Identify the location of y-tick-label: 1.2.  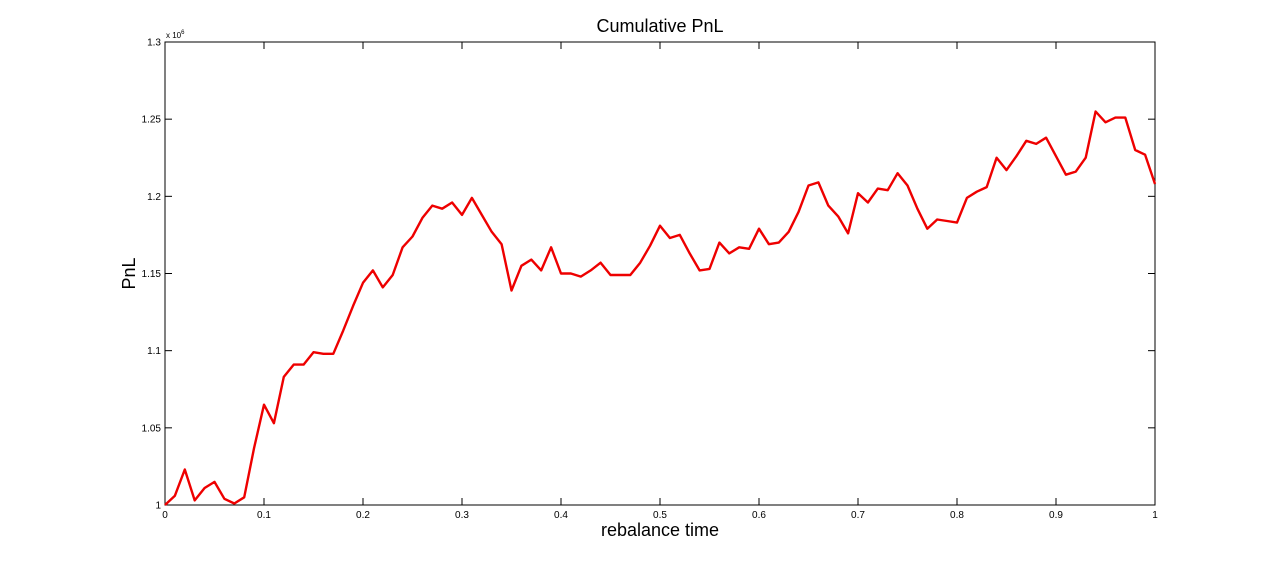
(154, 197).